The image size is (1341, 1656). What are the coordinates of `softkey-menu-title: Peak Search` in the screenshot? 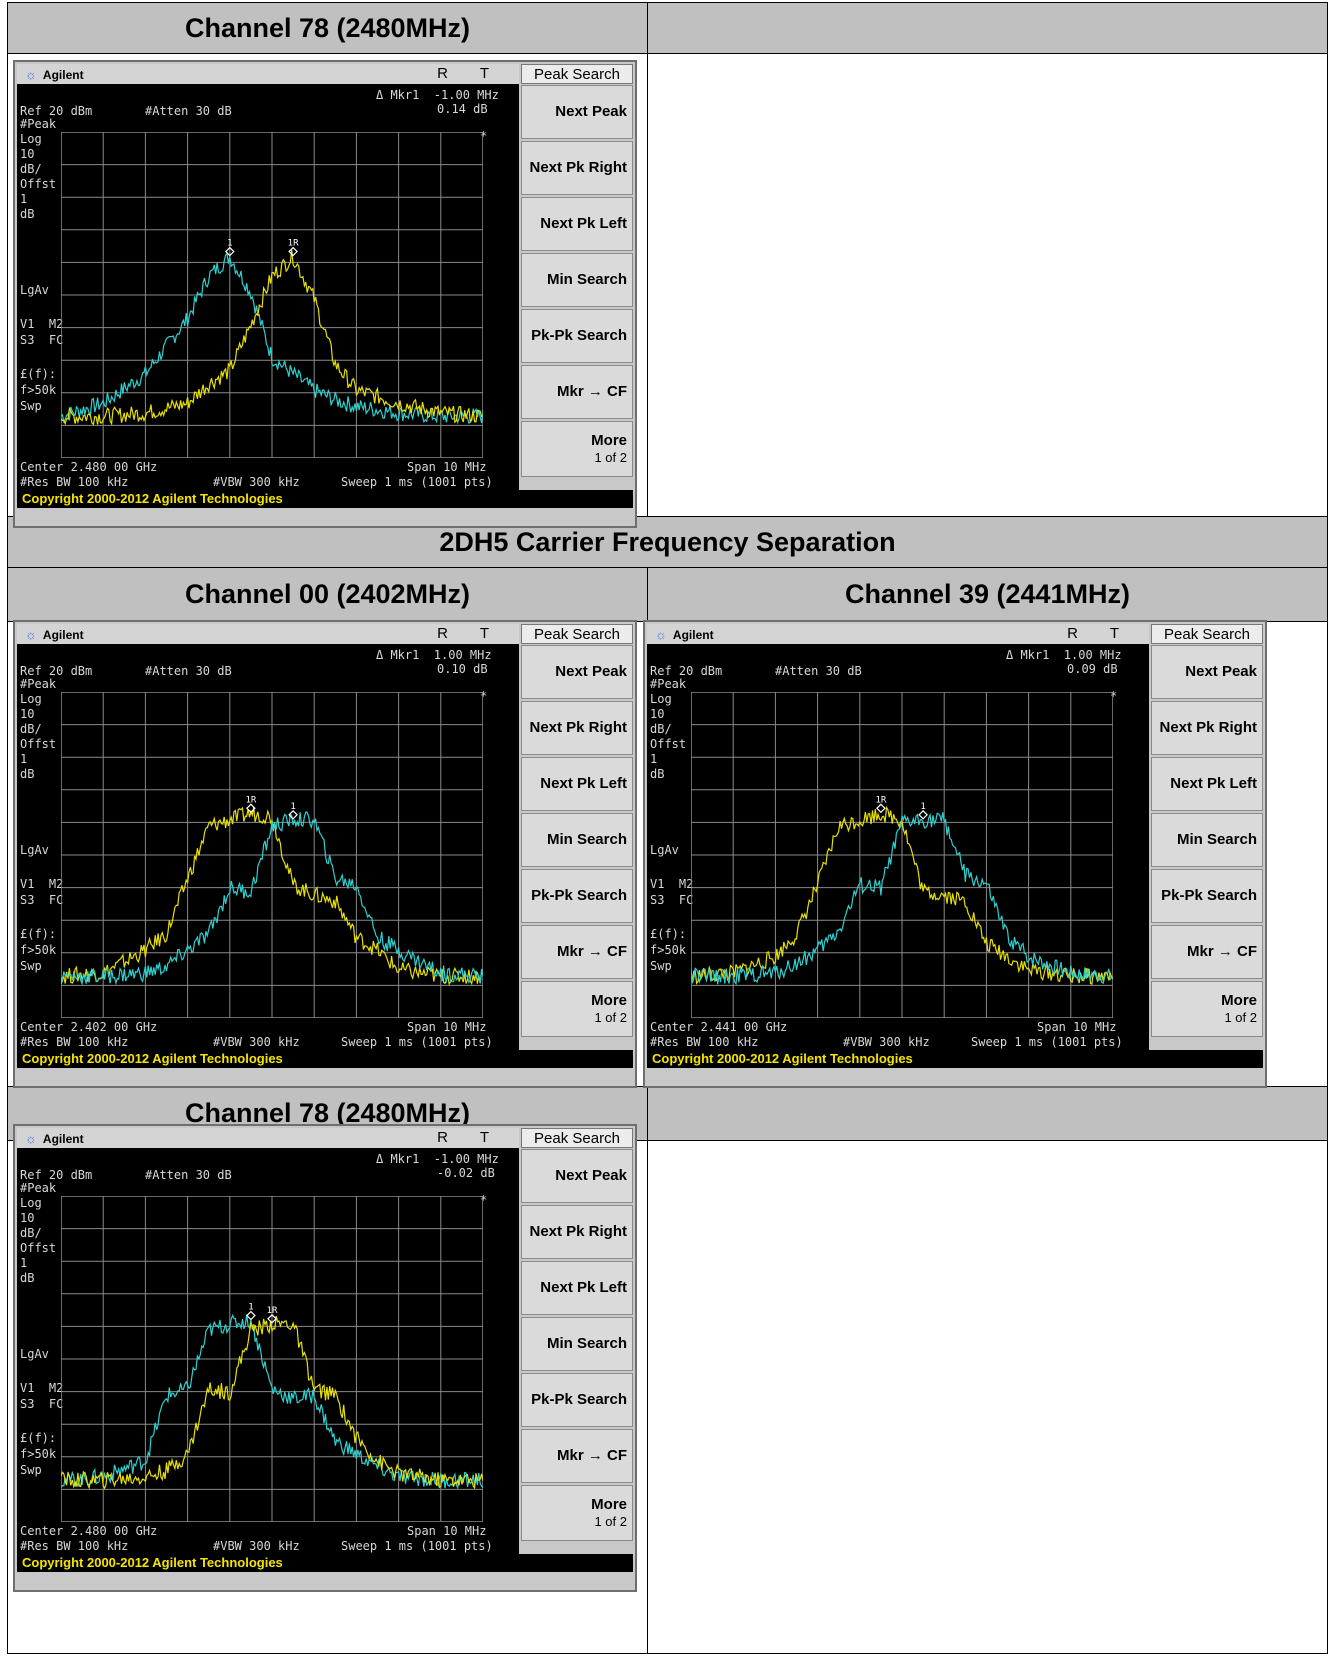 It's located at (577, 1138).